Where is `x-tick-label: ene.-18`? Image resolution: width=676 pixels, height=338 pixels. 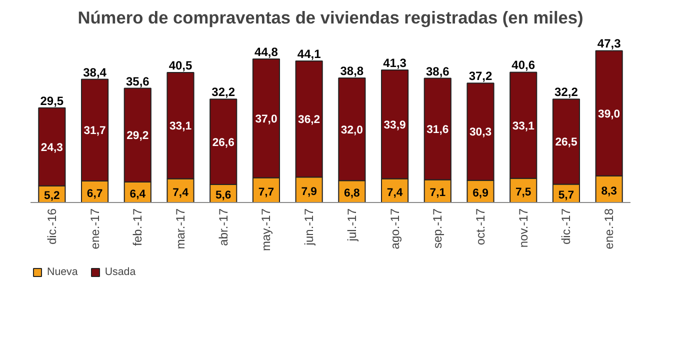 x-tick-label: ene.-18 is located at coordinates (609, 229).